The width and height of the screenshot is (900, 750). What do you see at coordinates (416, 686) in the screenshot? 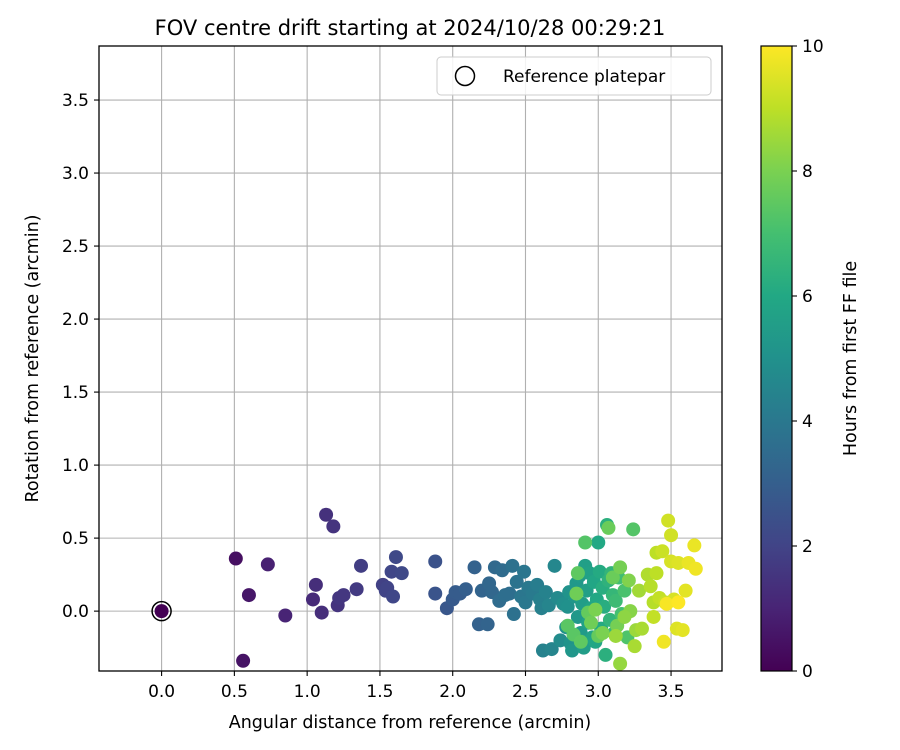
I see `x-axis-ticks: 0.0 0.5 1.0 1.5 2.0 2.5 3.0 3.5` at bounding box center [416, 686].